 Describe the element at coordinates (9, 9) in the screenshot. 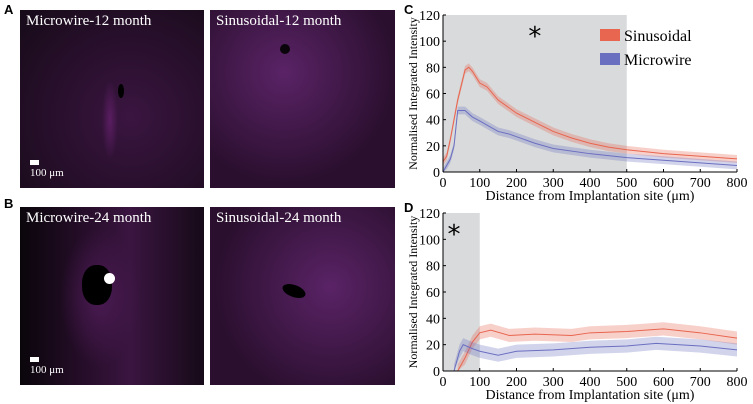

I see `panel-label-a: A` at that location.